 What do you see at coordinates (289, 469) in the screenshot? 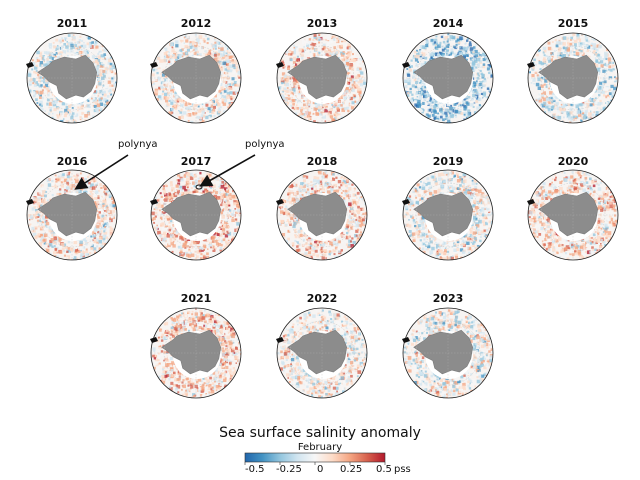
I see `colorbar-tick-1: -0.25` at bounding box center [289, 469].